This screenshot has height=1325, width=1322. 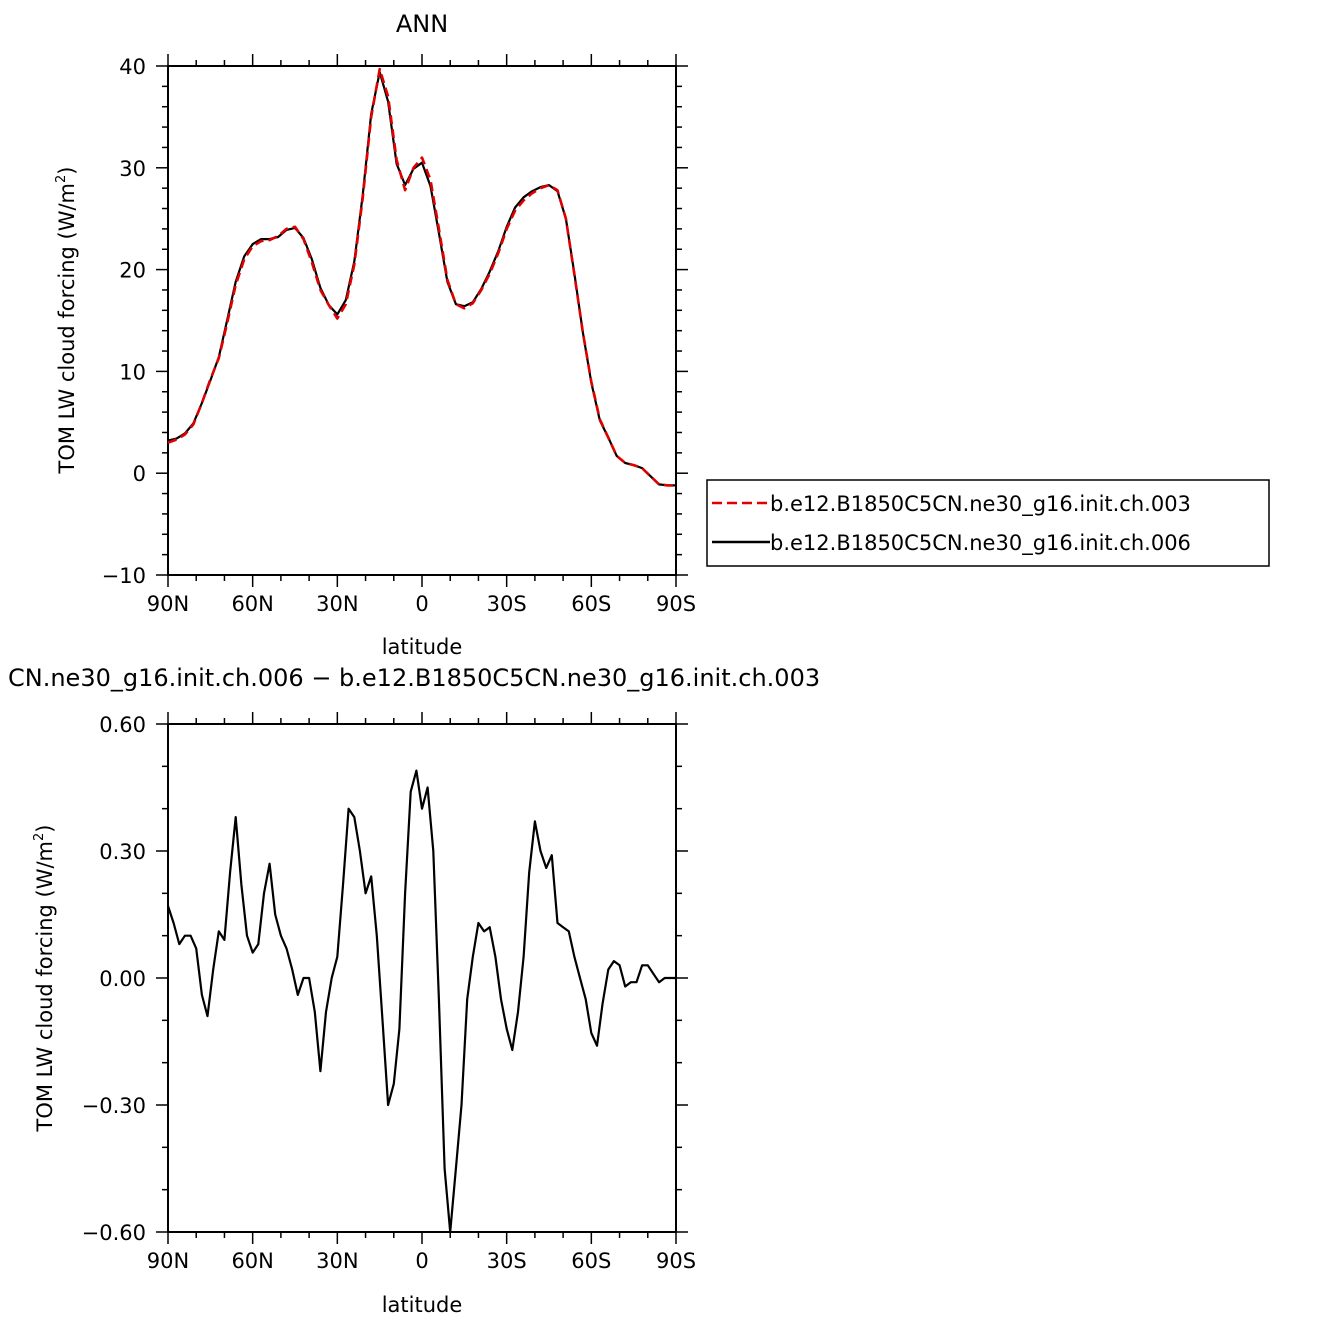 What do you see at coordinates (122, 979) in the screenshot?
I see `bottom-y-tick-label: 0.00` at bounding box center [122, 979].